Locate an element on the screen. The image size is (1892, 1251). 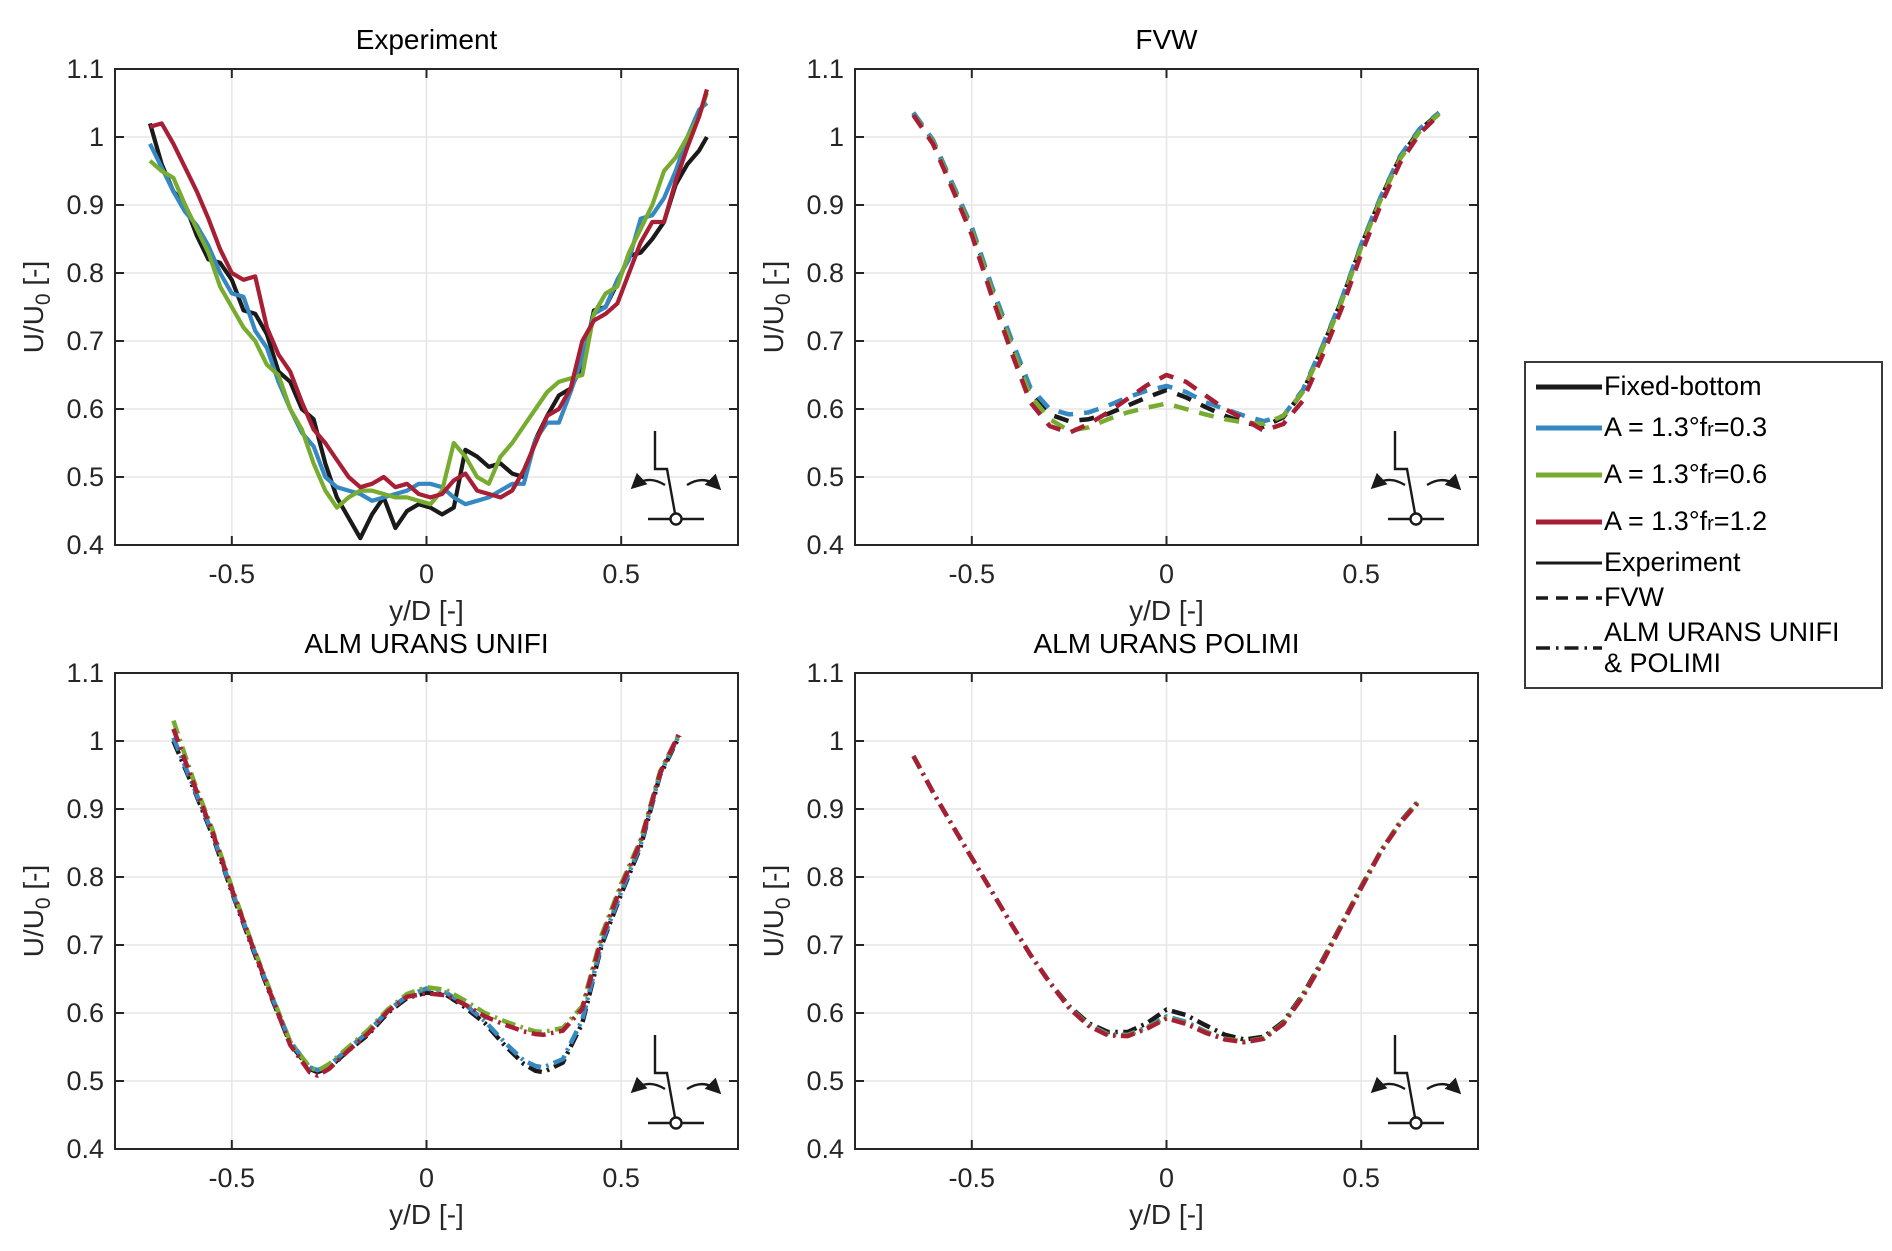
legend-entry-a13-fr03: A = 1.3°fr=0.3 is located at coordinates (1706, 427).